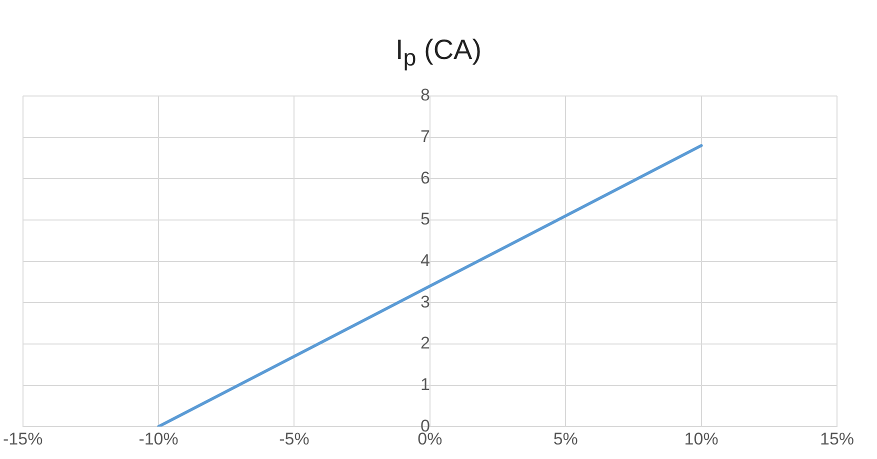 This screenshot has height=459, width=877. Describe the element at coordinates (425, 260) in the screenshot. I see `y-tick-label: 4` at that location.